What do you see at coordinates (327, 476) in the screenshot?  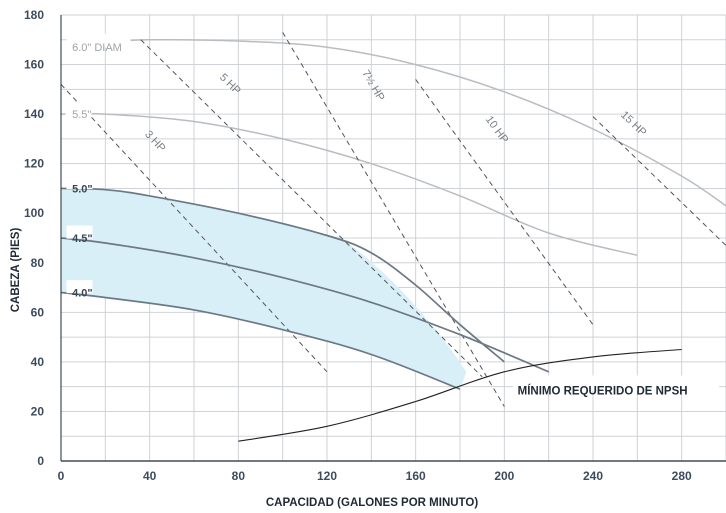 I see `x-tick-label: 120` at bounding box center [327, 476].